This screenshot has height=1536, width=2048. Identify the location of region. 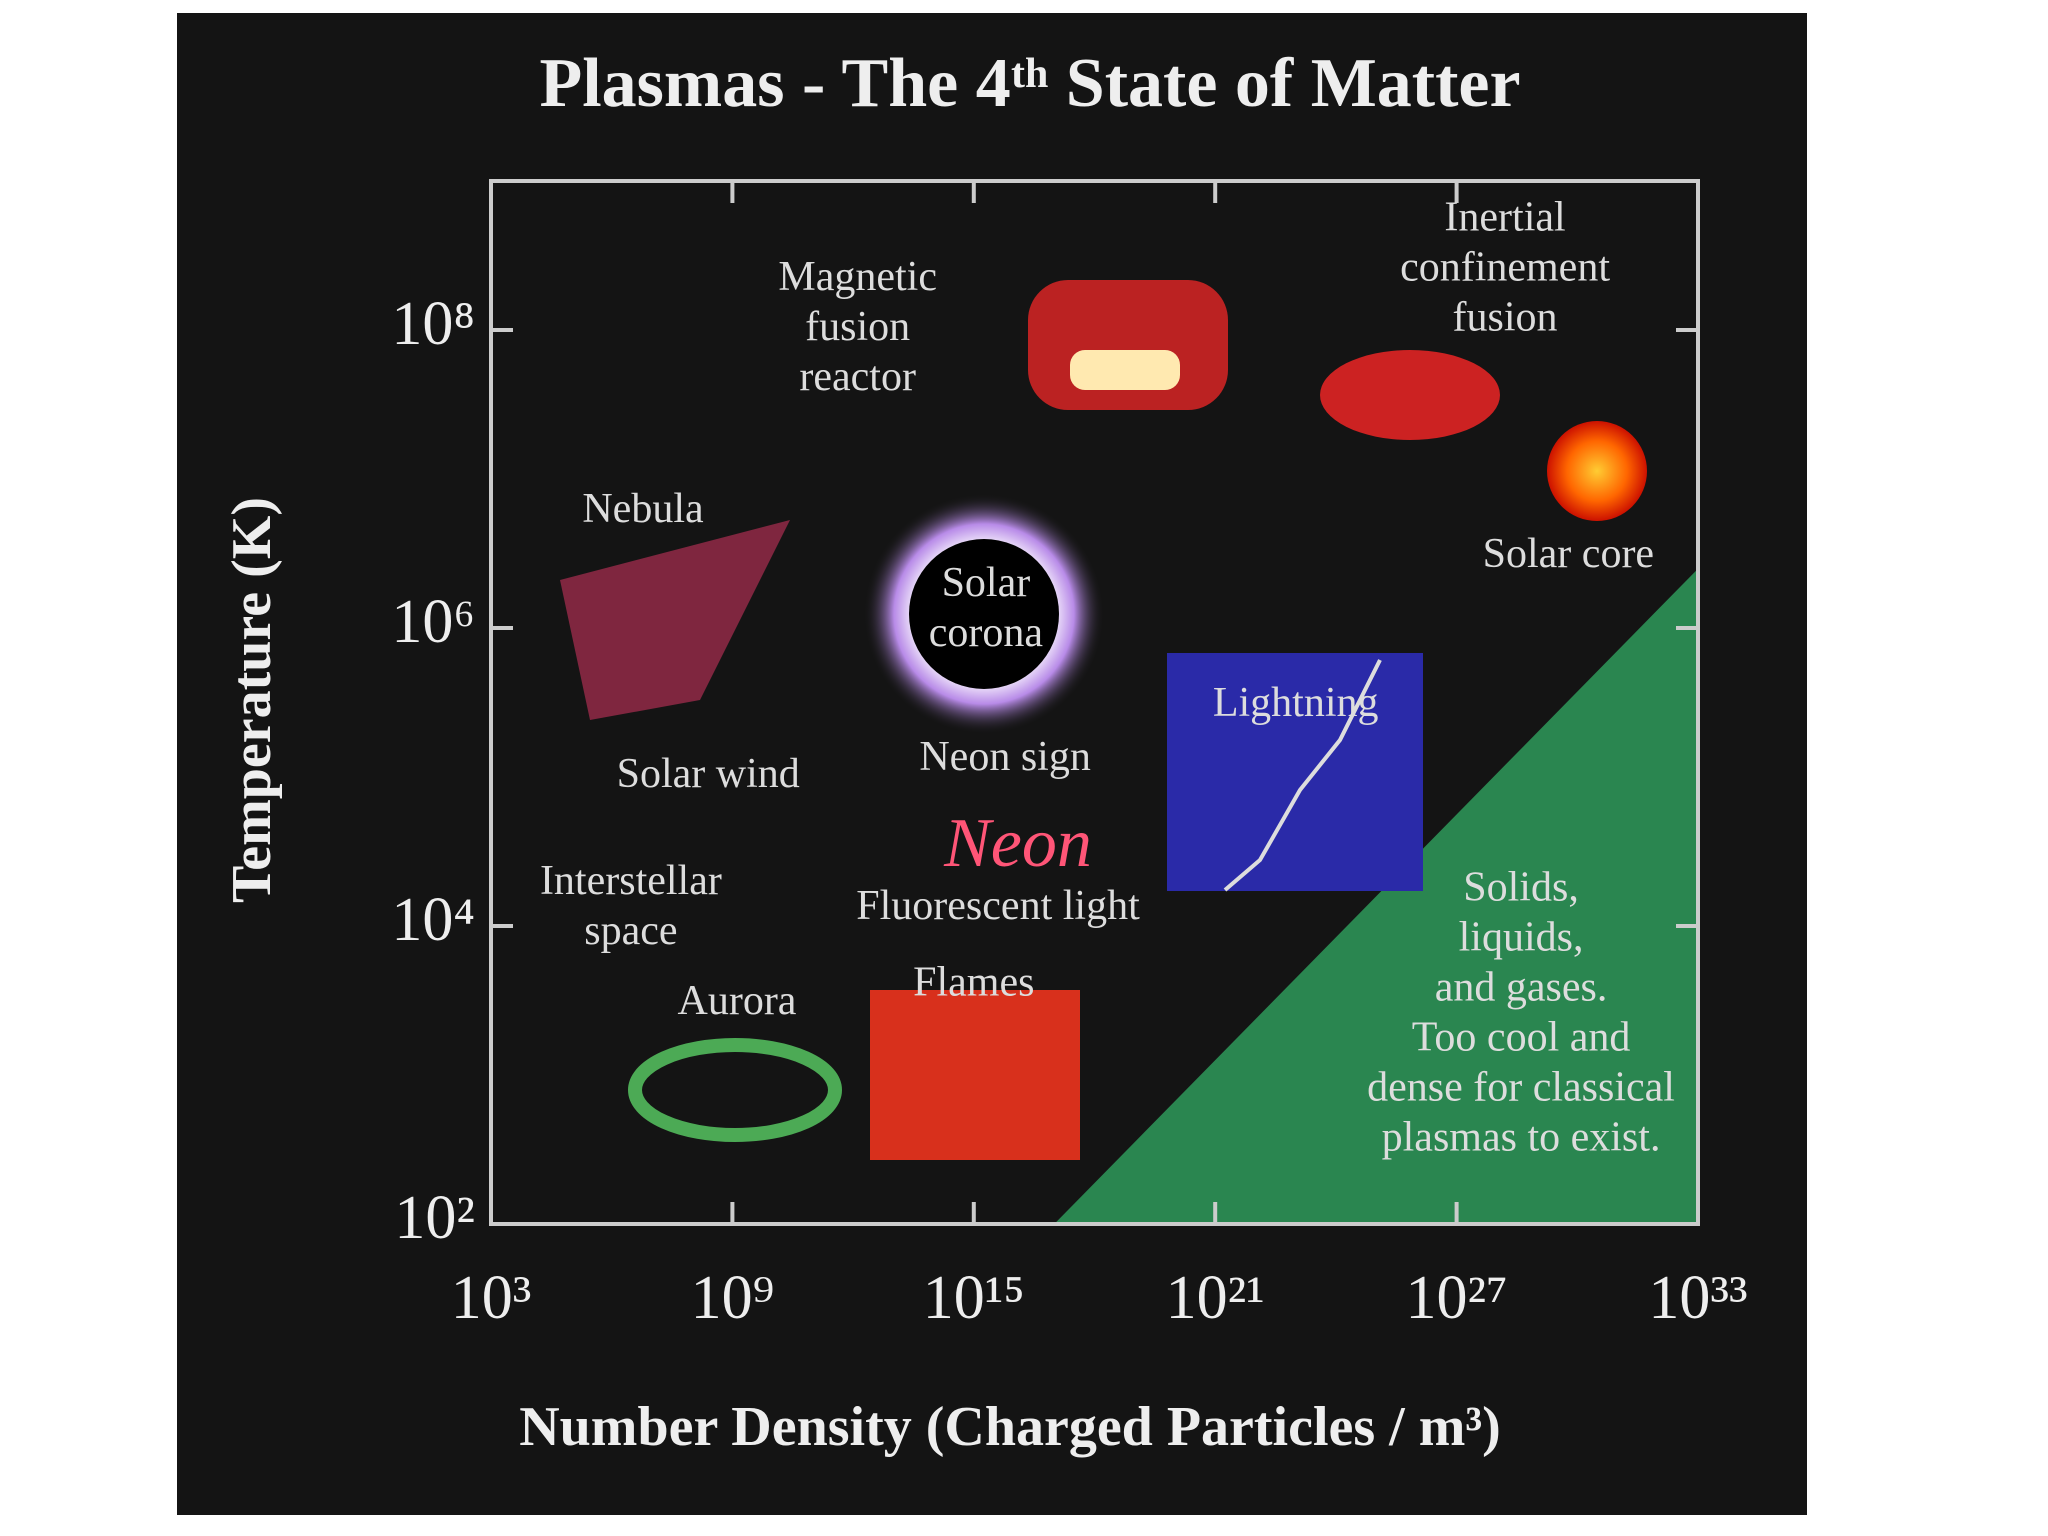
(1376, 896).